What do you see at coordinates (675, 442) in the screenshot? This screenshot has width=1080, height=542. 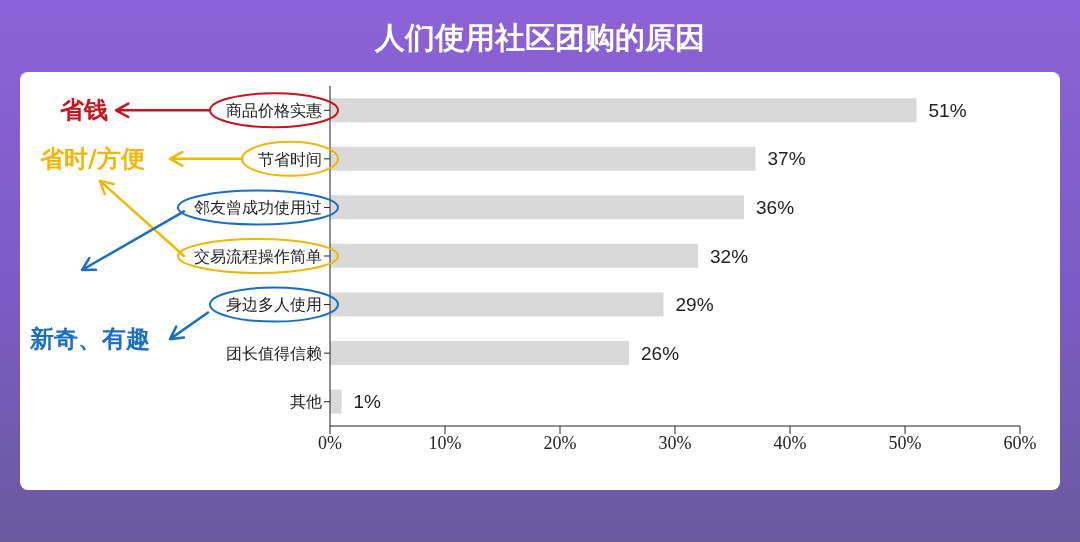 I see `x-tick-label: 30%` at bounding box center [675, 442].